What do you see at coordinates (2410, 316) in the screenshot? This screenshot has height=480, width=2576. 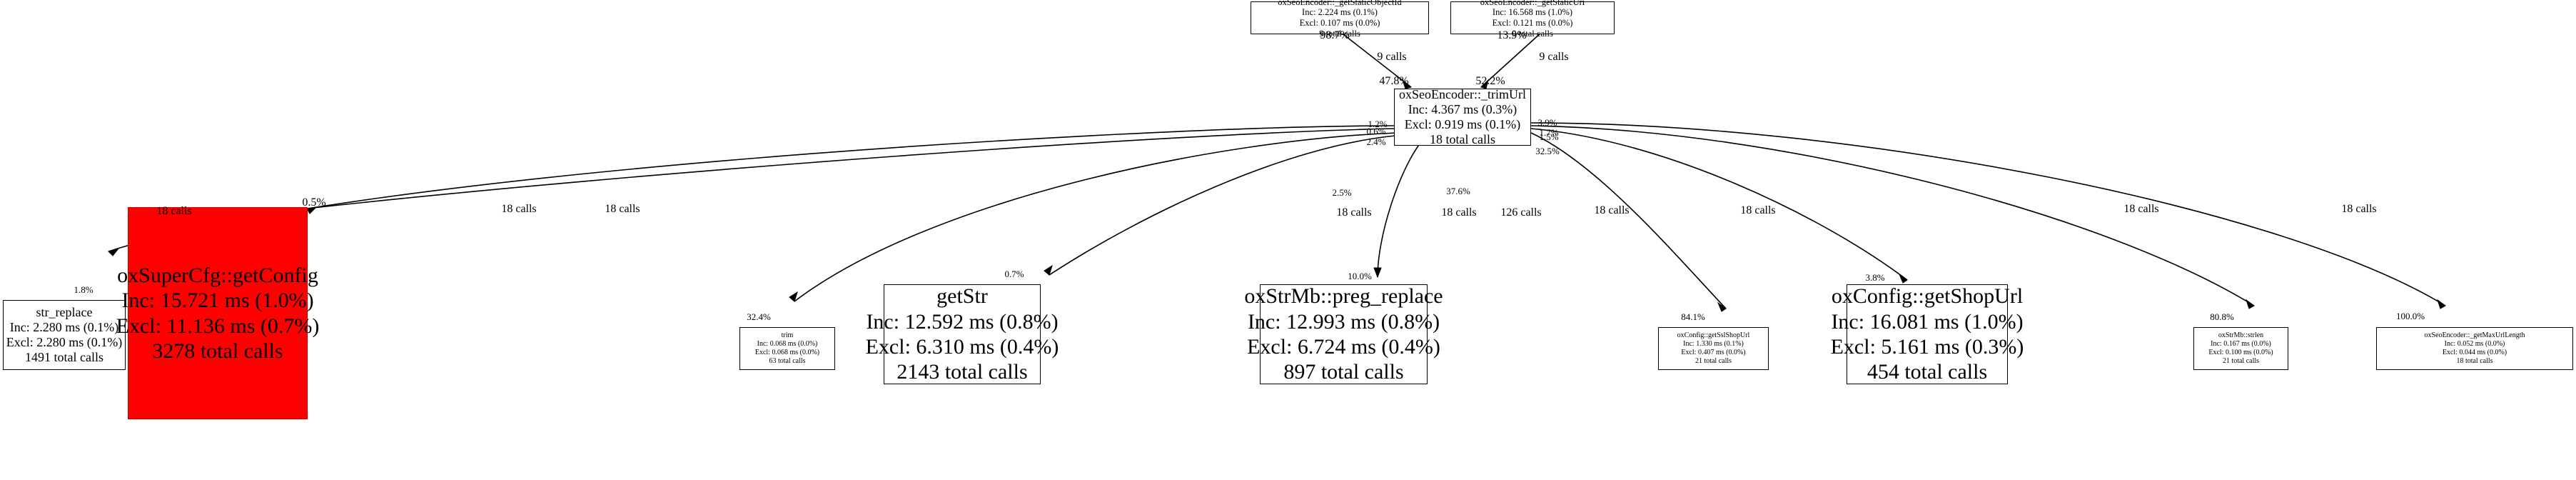 I see `edge-label-percent: 100.0%` at bounding box center [2410, 316].